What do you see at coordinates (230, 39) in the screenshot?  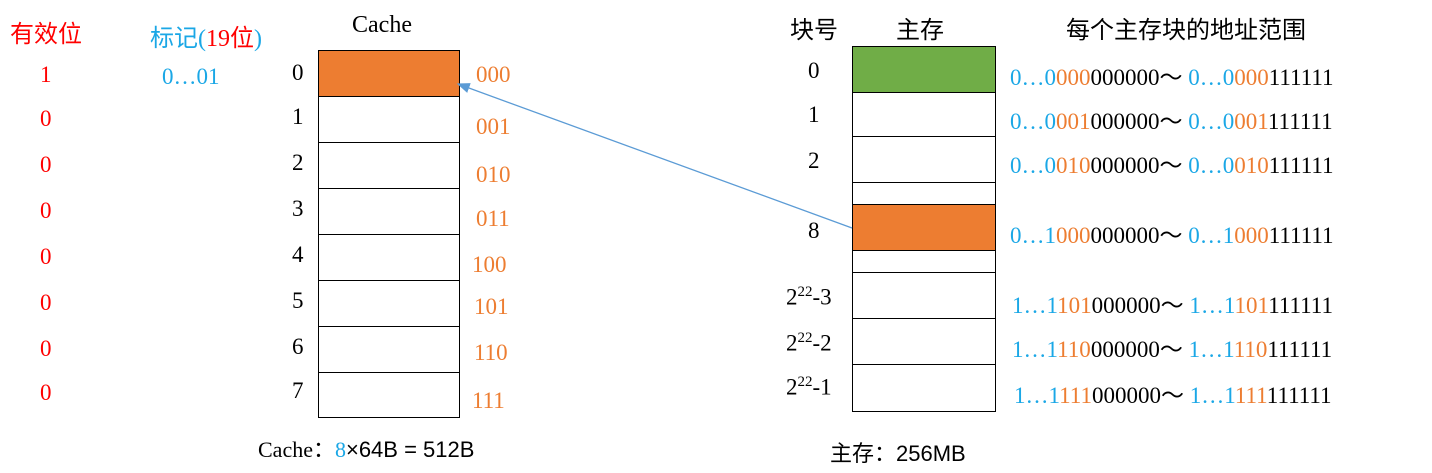 I see `tag-bits: 19位` at bounding box center [230, 39].